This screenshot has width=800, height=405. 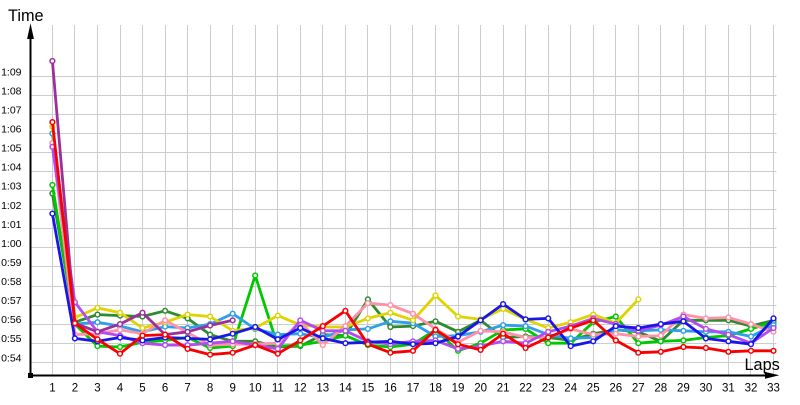 I want to click on svg-text: 17, so click(x=413, y=389).